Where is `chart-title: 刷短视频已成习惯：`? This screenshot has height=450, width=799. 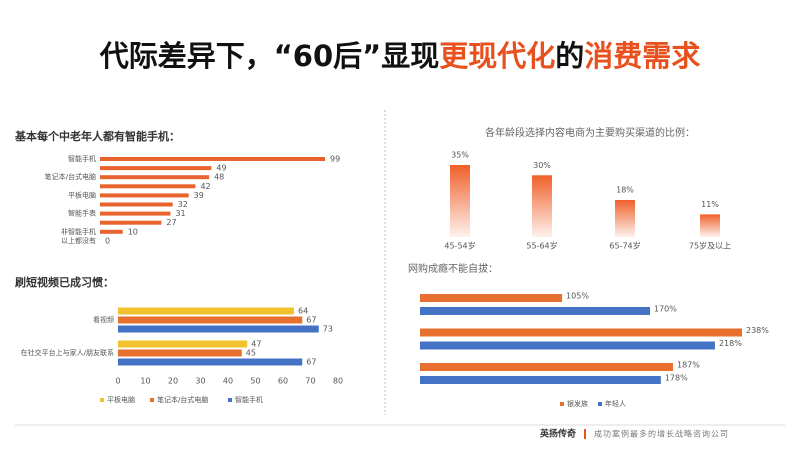
chart-title: 刷短视频已成习惯： is located at coordinates (64, 282).